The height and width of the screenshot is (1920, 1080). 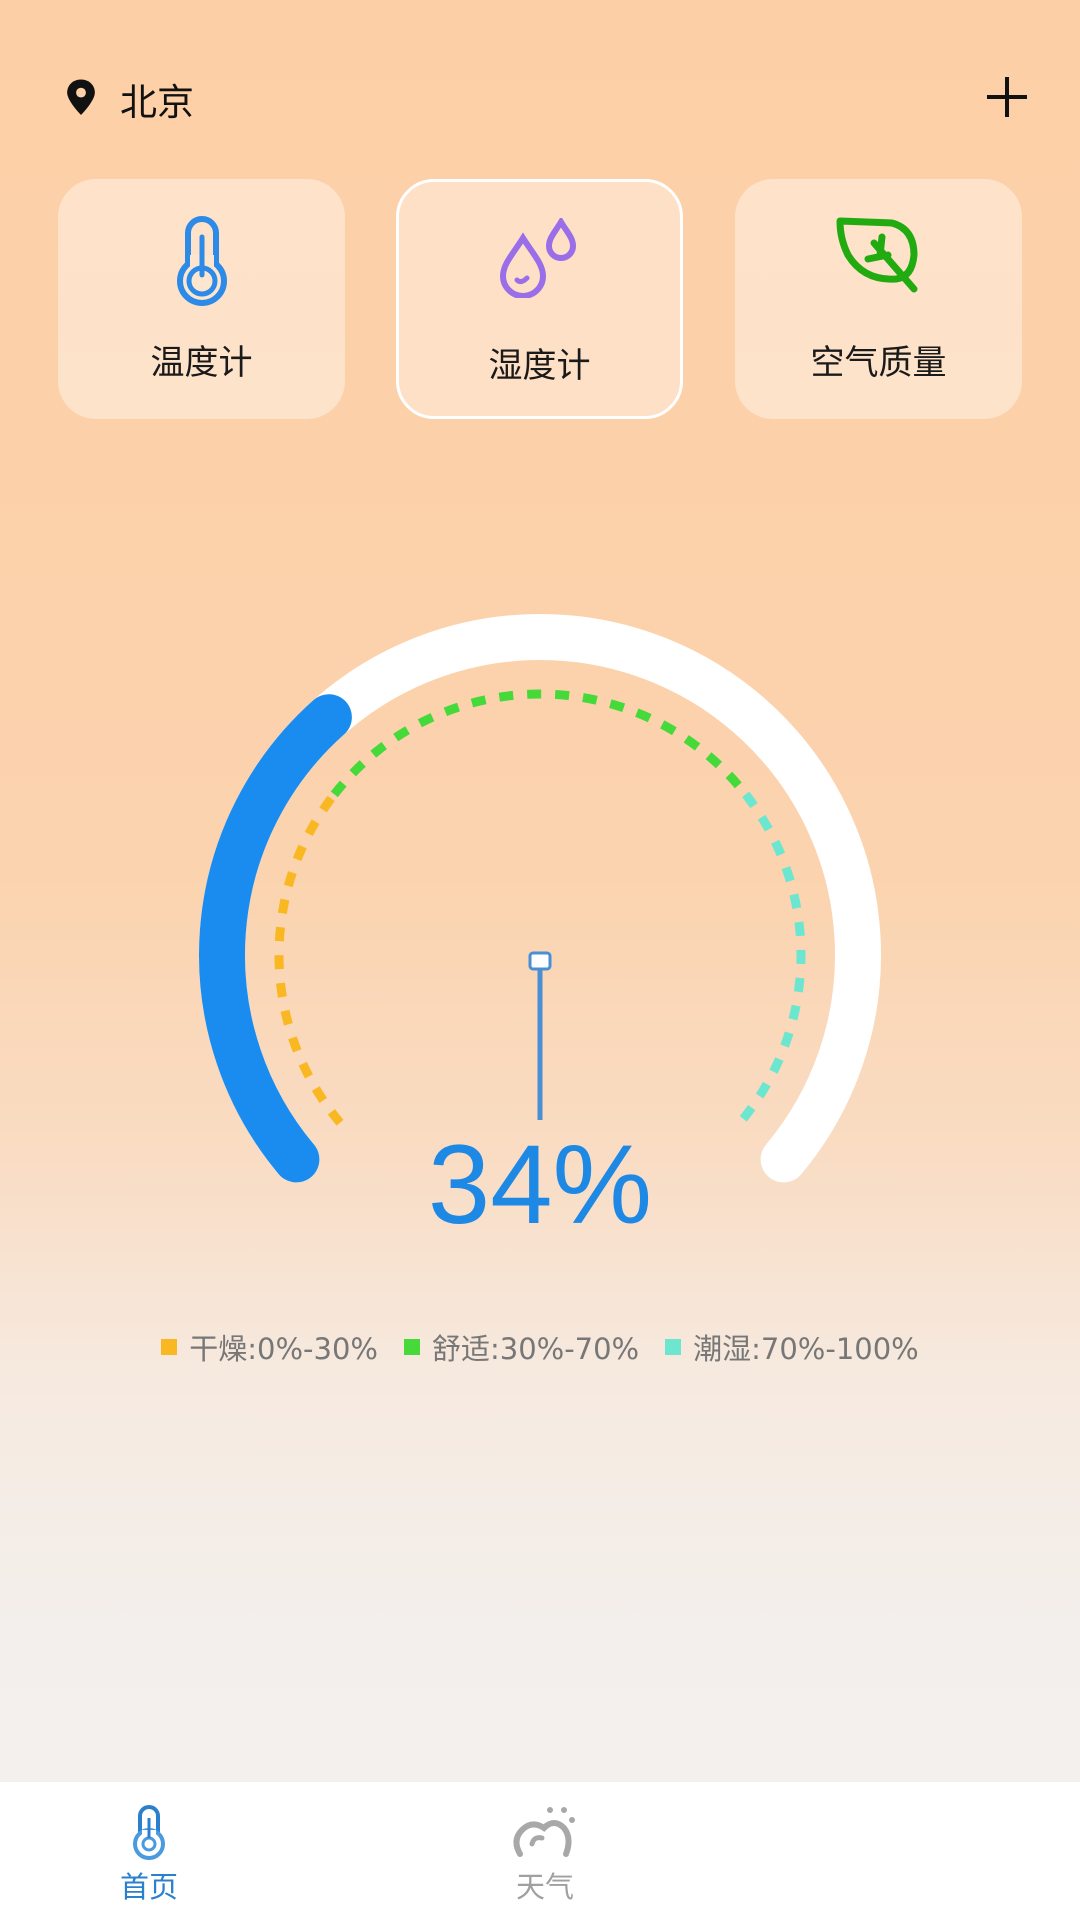 What do you see at coordinates (540, 97) in the screenshot?
I see `header: 北京` at bounding box center [540, 97].